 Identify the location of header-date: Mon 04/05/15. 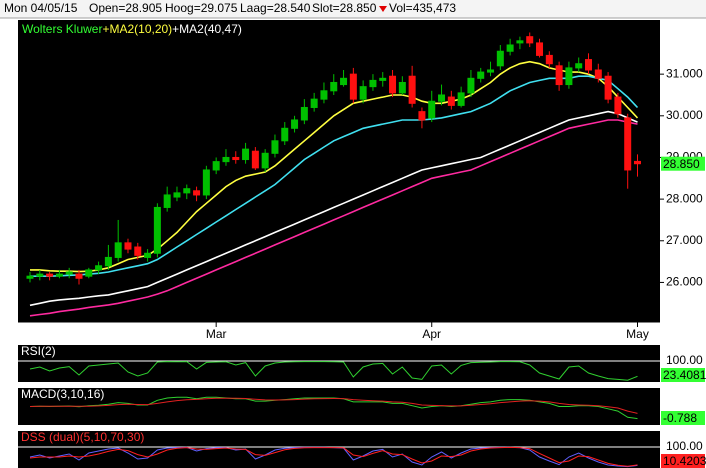
(41, 8).